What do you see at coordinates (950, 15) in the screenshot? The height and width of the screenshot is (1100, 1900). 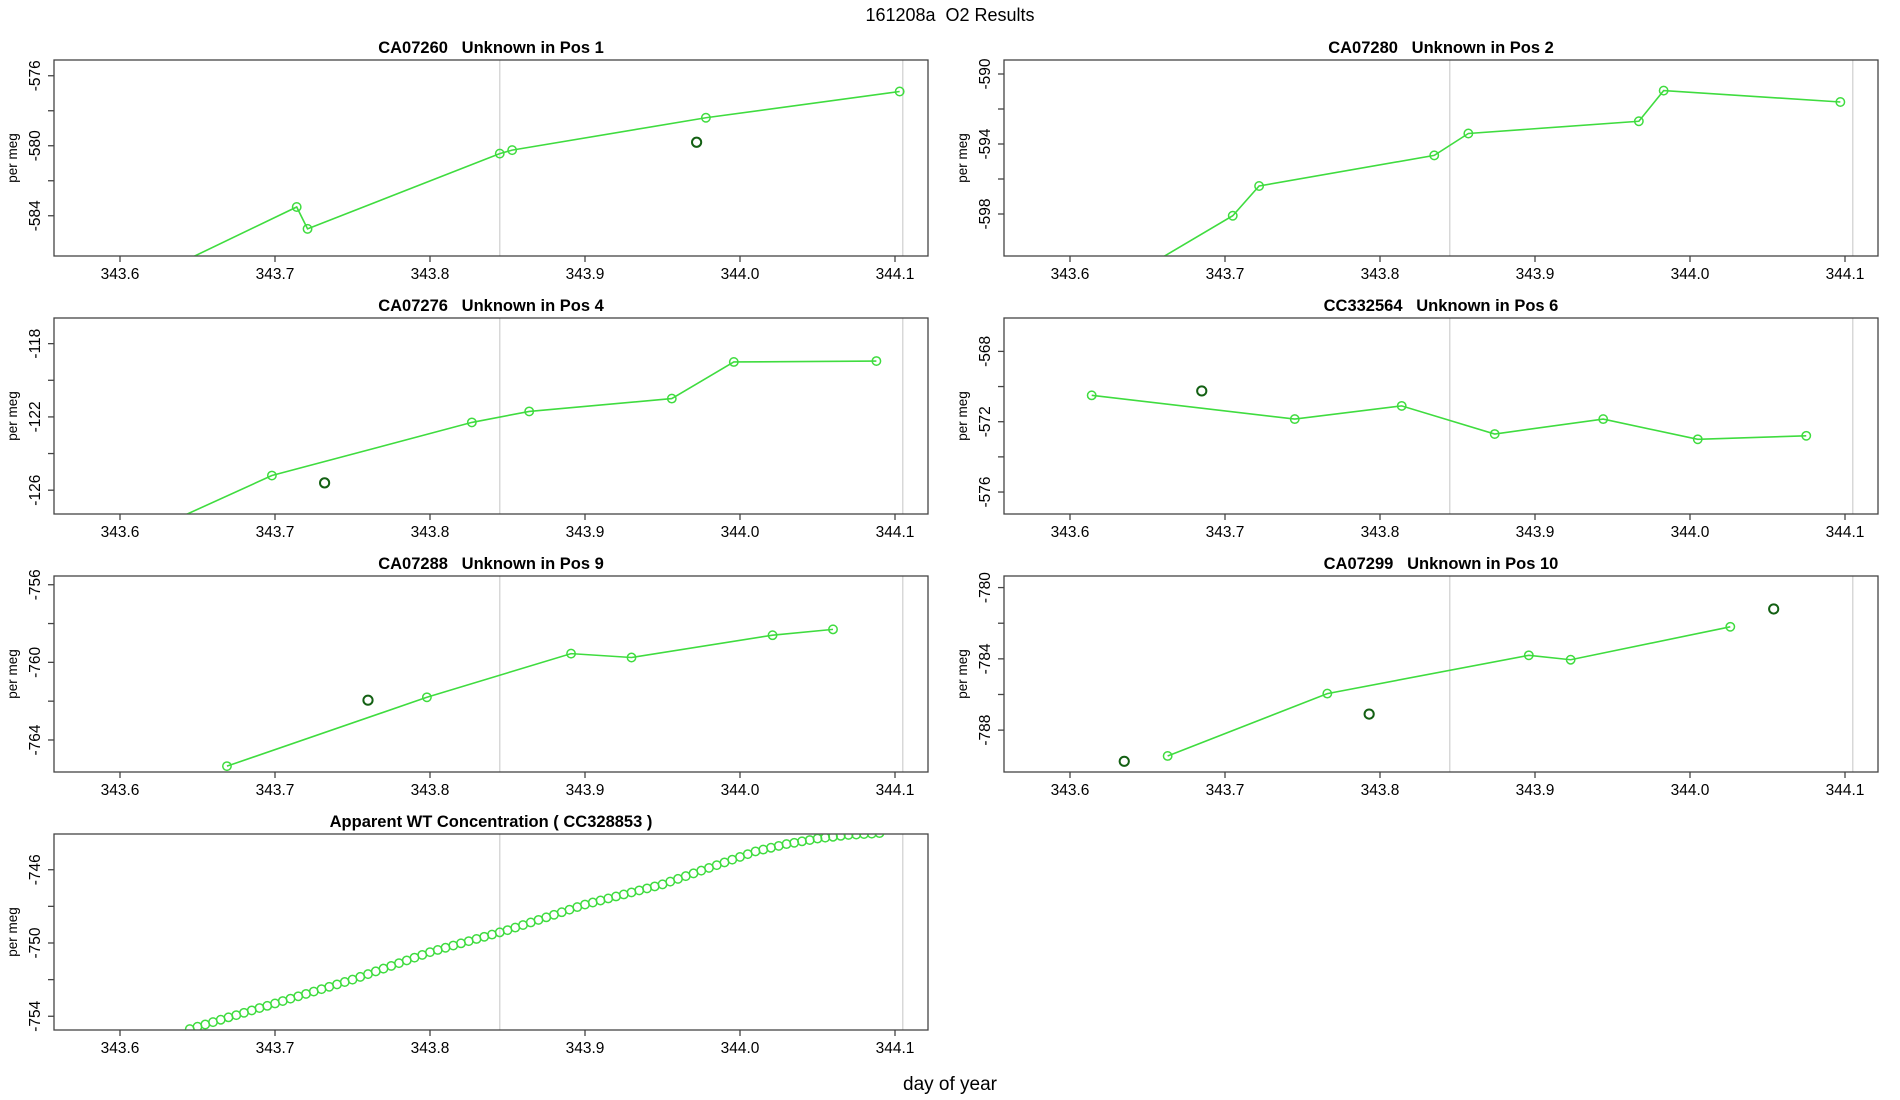 I see `main-title: 161208a O2 Results` at bounding box center [950, 15].